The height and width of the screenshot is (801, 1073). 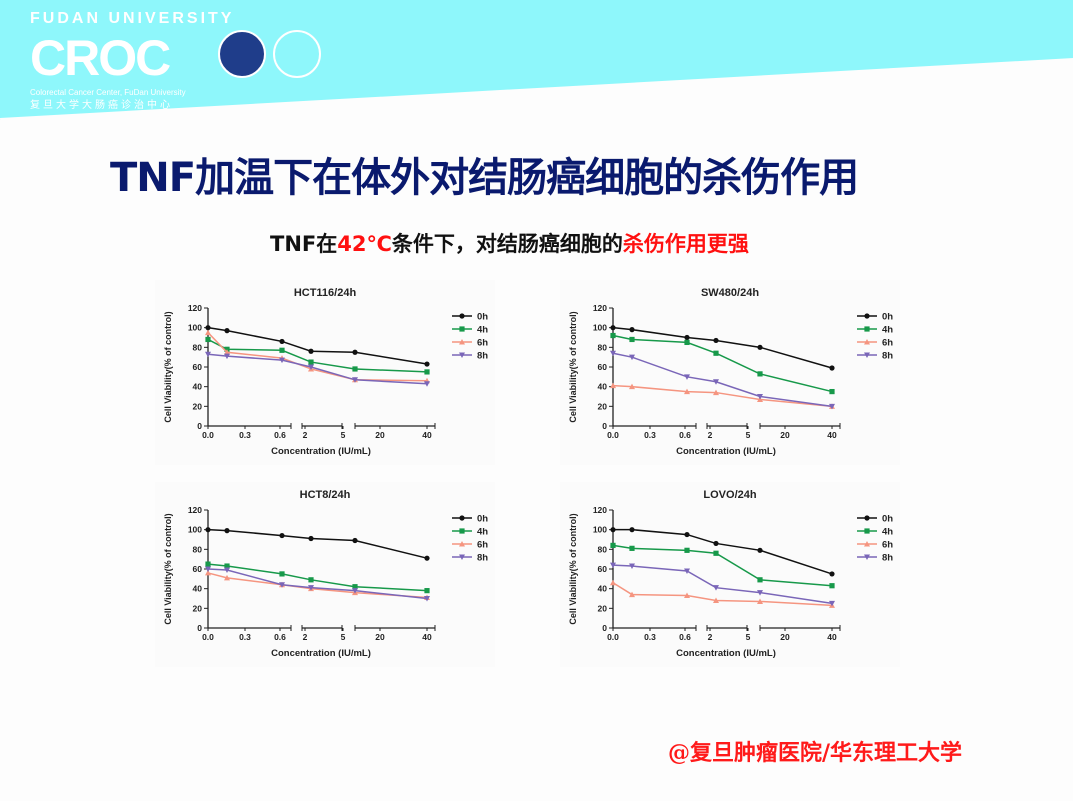 I want to click on series-4h, so click(x=722, y=565).